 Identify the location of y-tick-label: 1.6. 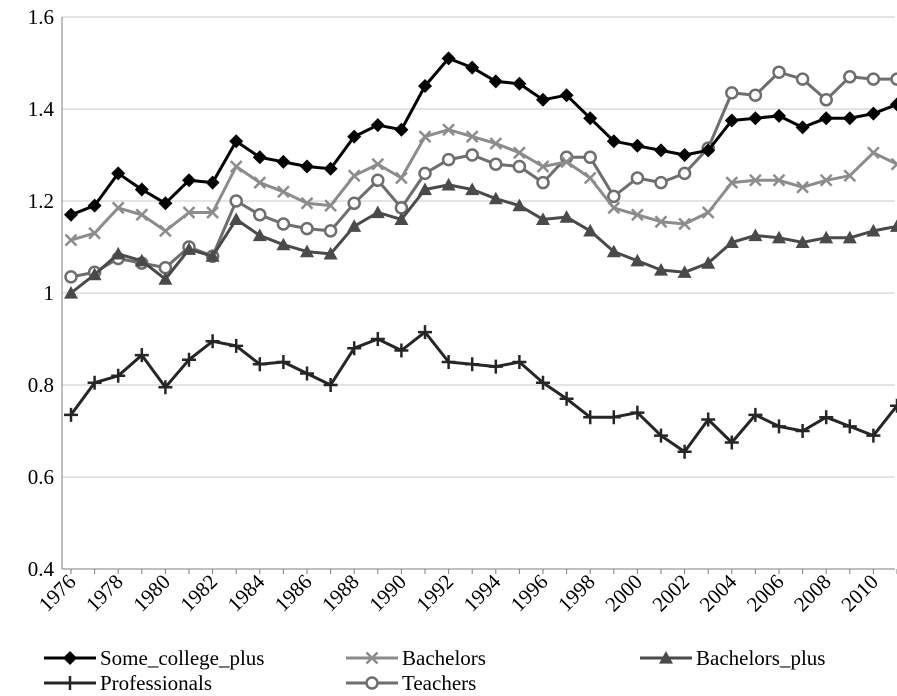
(41, 17).